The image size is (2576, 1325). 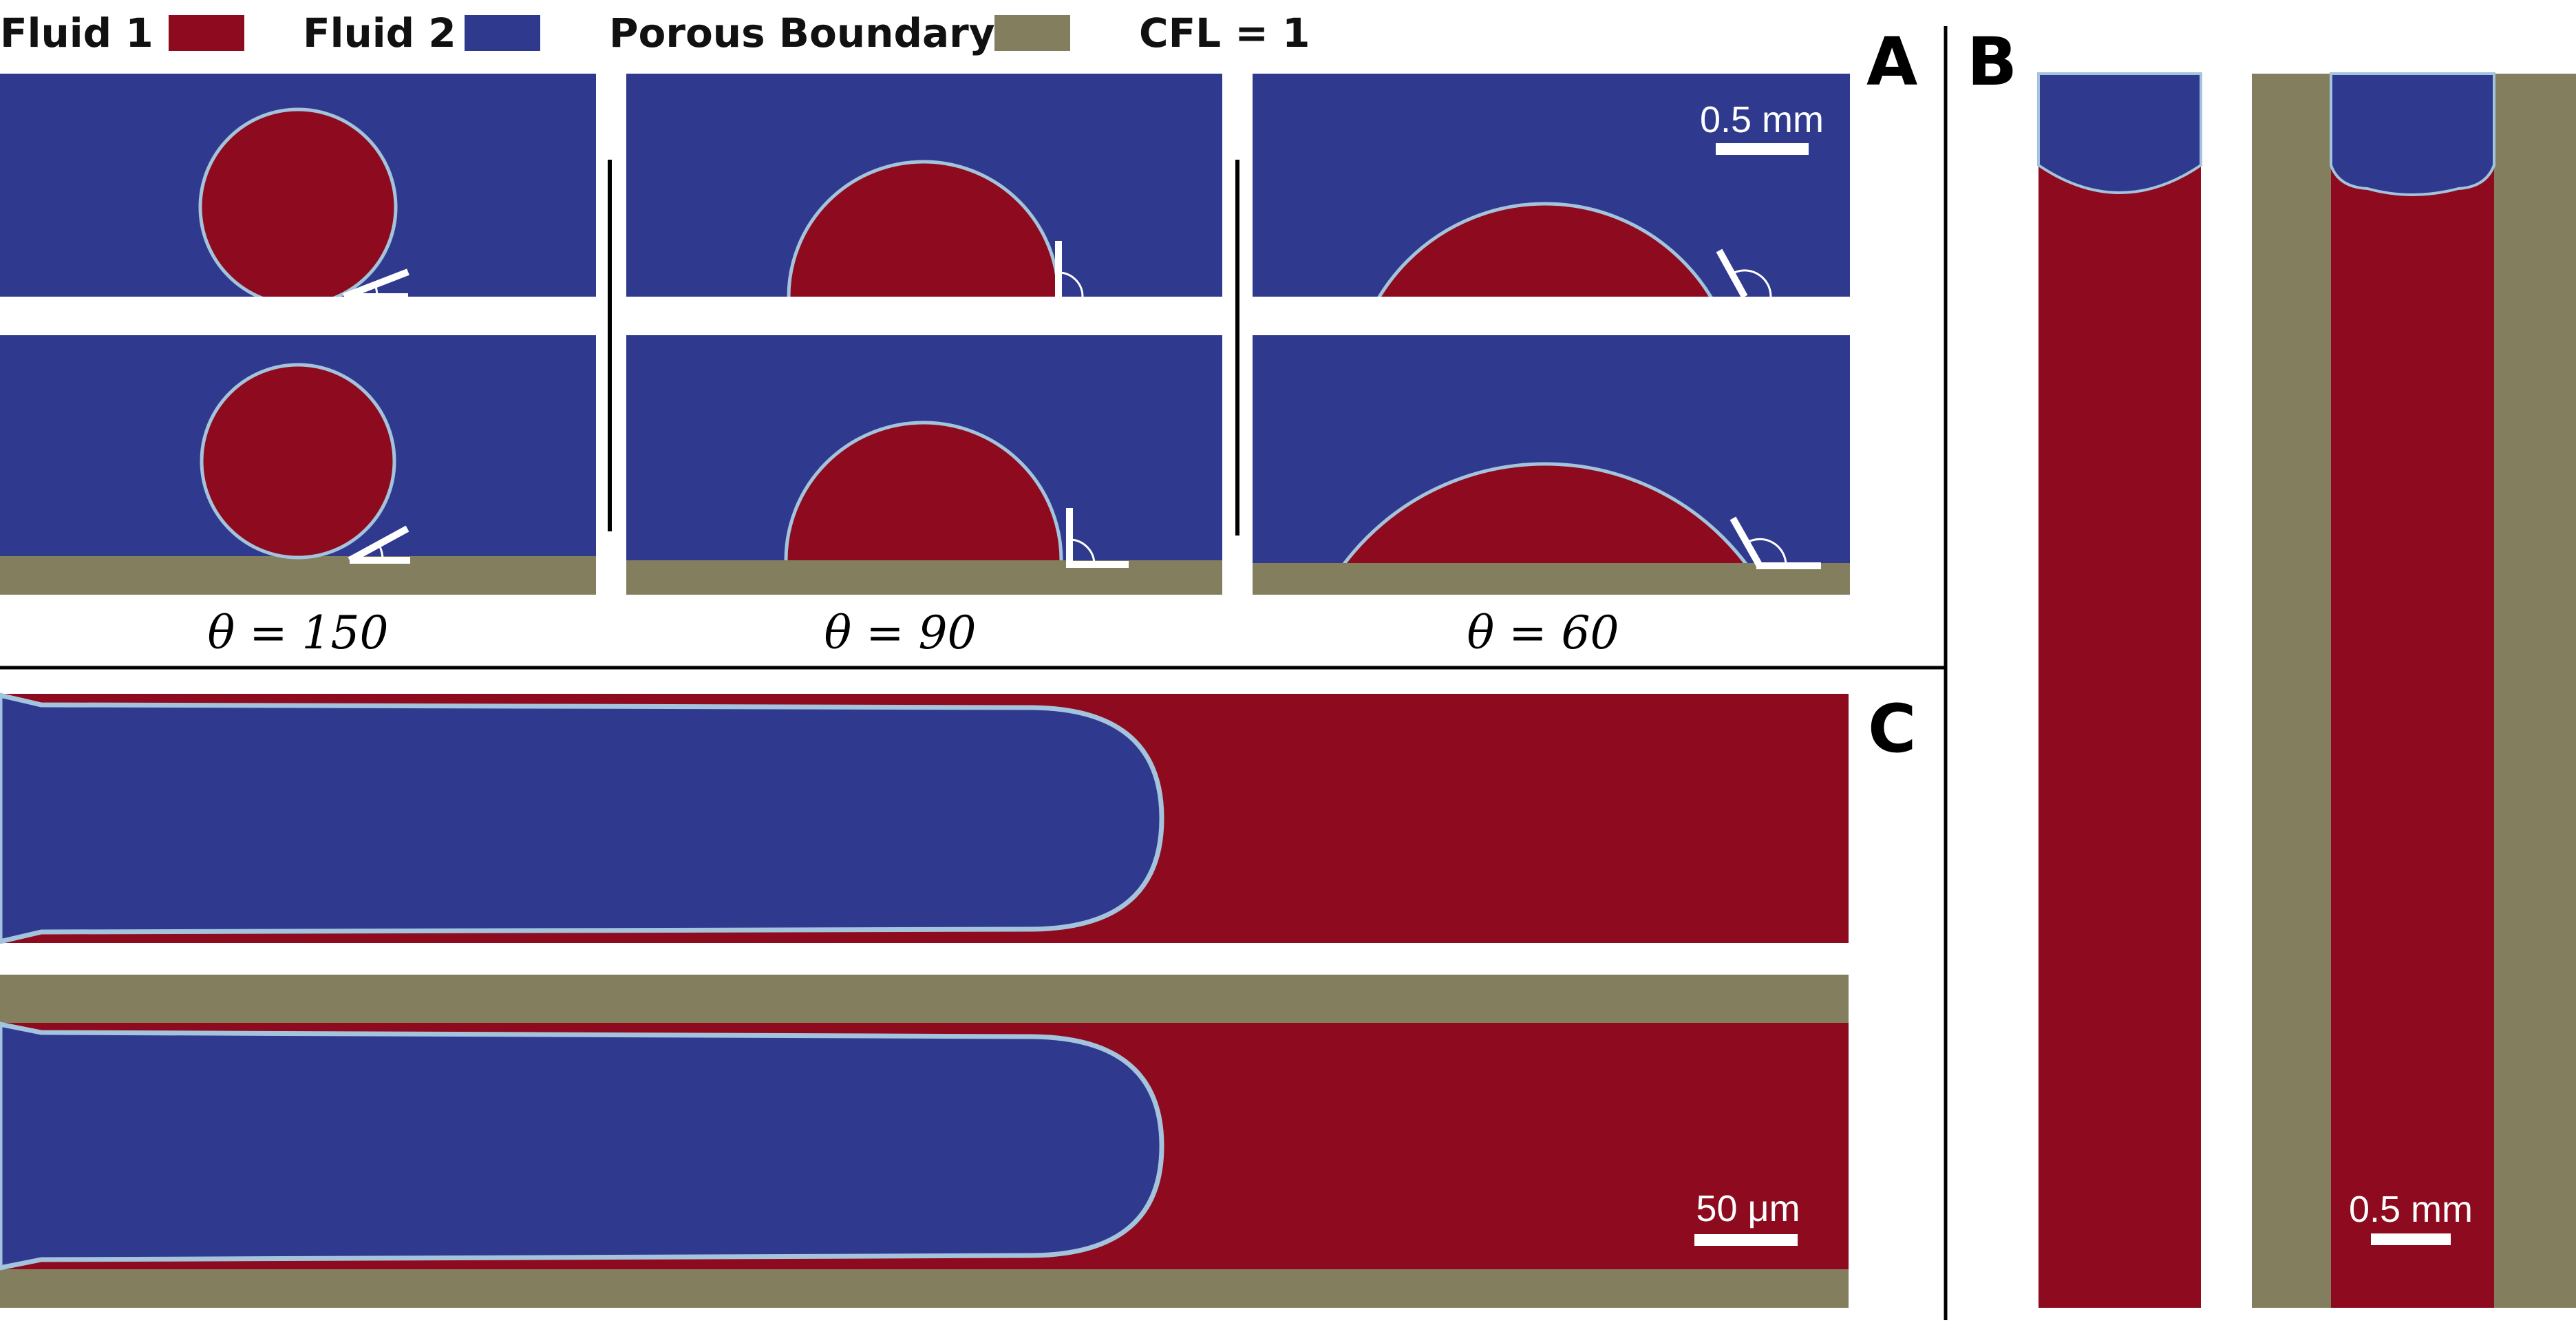 What do you see at coordinates (924, 465) in the screenshot?
I see `panel-a-theta90-bottom` at bounding box center [924, 465].